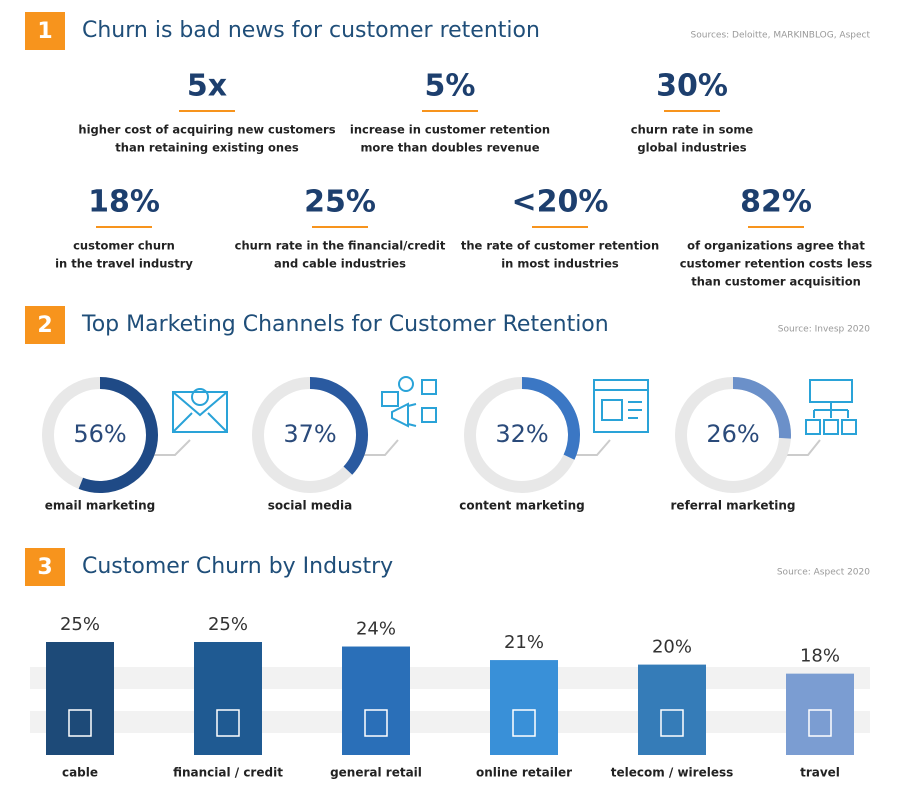 Image resolution: width=900 pixels, height=796 pixels. Describe the element at coordinates (824, 330) in the screenshot. I see `source: Source: Invesp 2020` at that location.